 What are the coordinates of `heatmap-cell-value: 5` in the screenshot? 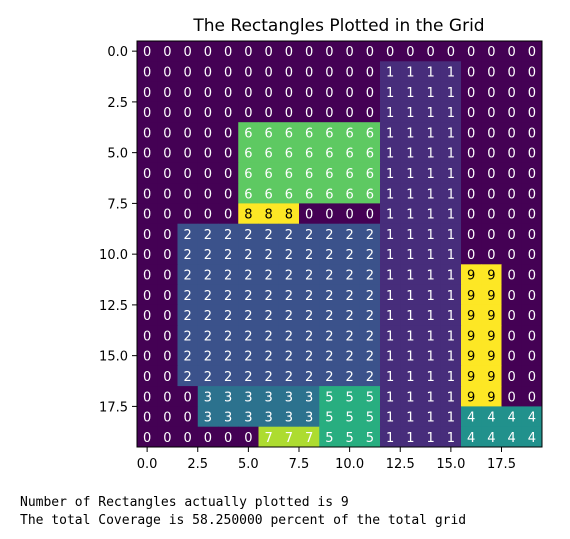 It's located at (349, 397).